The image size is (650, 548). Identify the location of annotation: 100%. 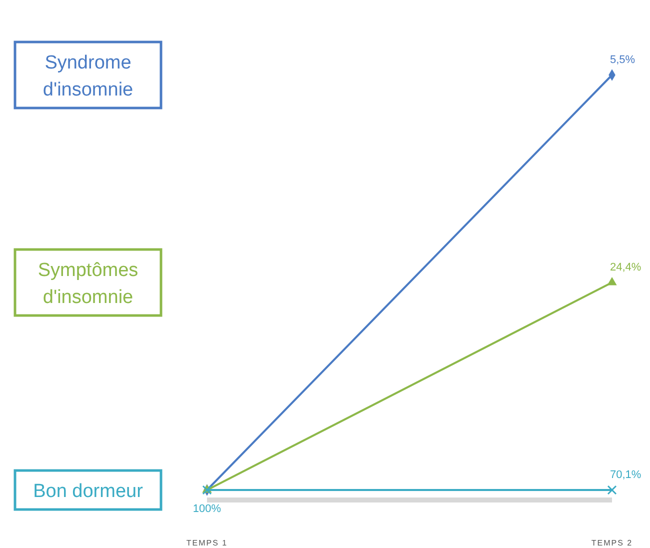
(207, 509).